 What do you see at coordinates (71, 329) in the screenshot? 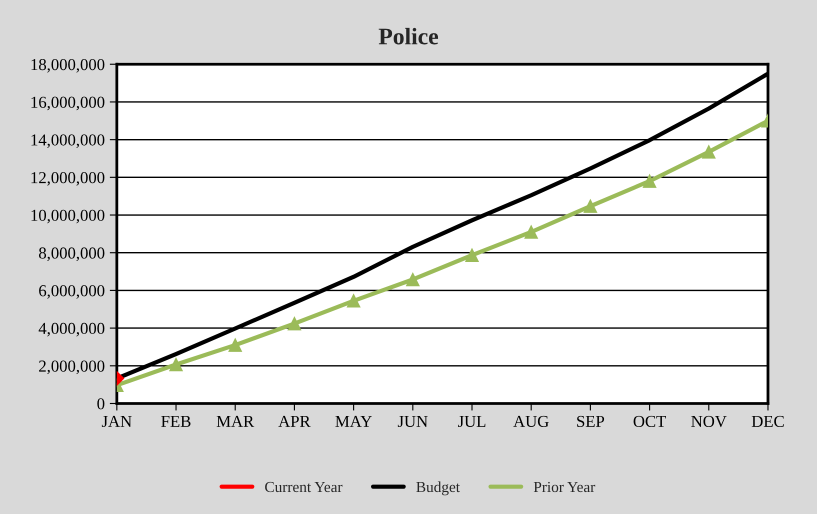
I see `y-tick-label: 4,000,000` at bounding box center [71, 329].